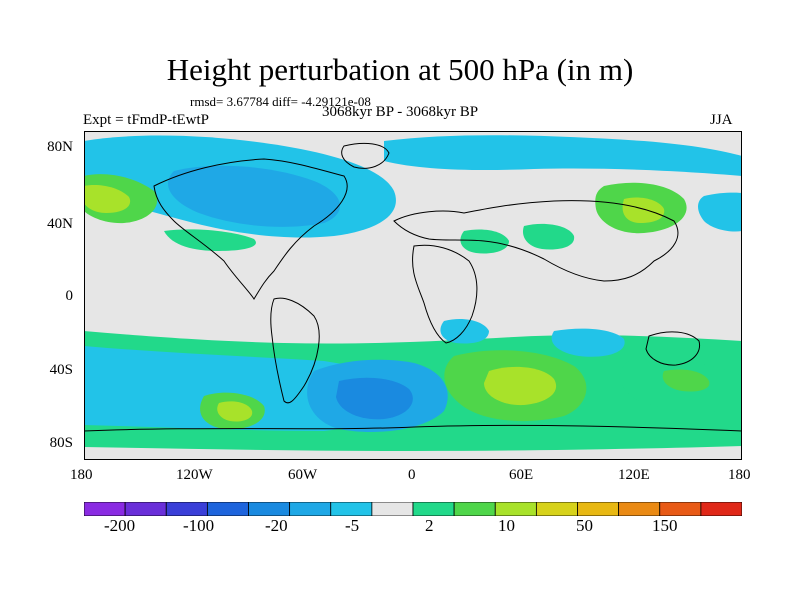 This screenshot has height=600, width=800. I want to click on lon-tick-label: 120W, so click(194, 475).